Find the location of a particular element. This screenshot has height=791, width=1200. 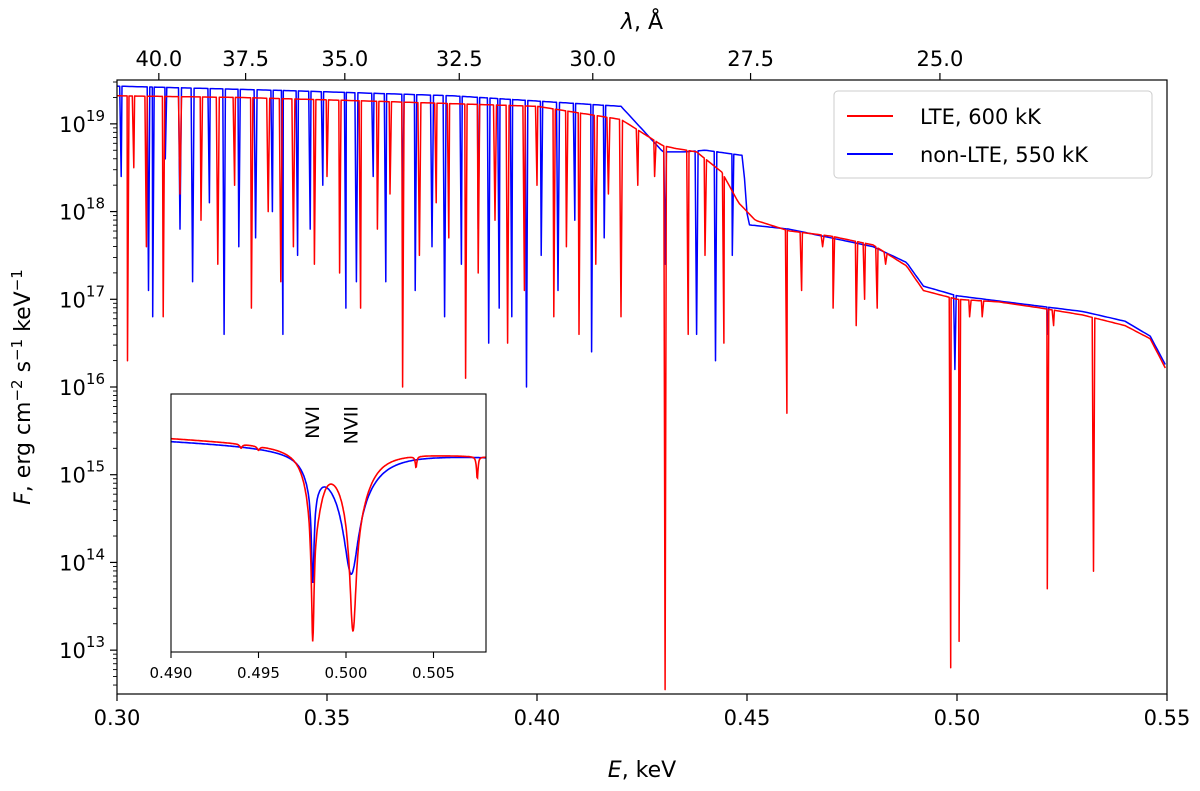

top-tick-label: 27.5 is located at coordinates (750, 59).